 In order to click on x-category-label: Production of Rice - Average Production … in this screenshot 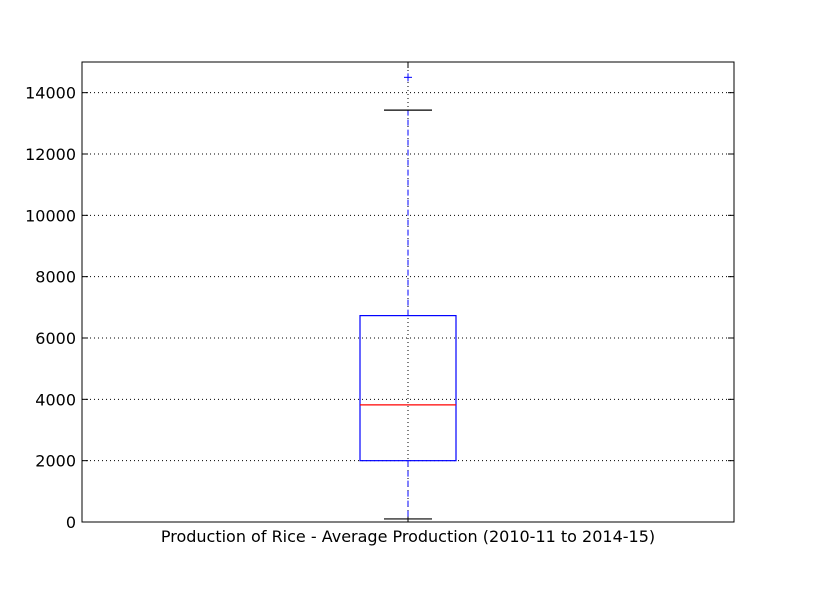, I will do `click(408, 536)`.